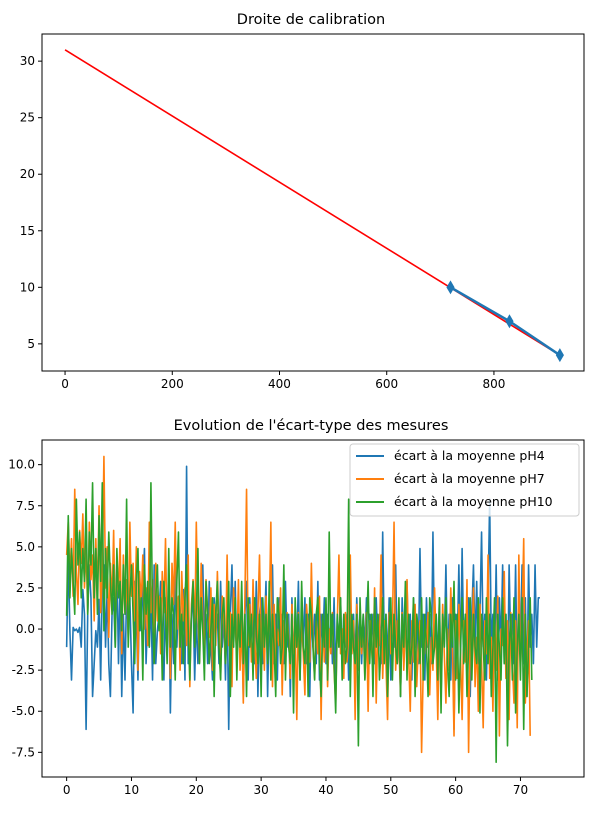 The height and width of the screenshot is (822, 604). Describe the element at coordinates (27, 287) in the screenshot. I see `y-tick-label: 10` at that location.